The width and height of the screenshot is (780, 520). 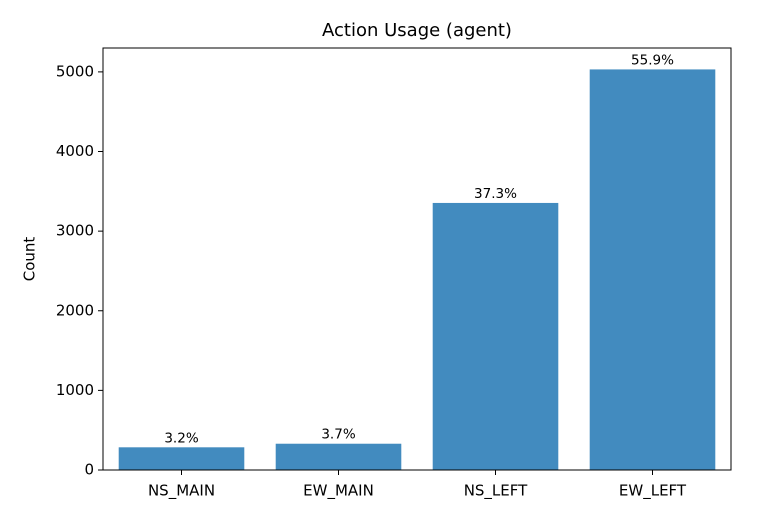 I want to click on value-label: 55.9%, so click(x=652, y=60).